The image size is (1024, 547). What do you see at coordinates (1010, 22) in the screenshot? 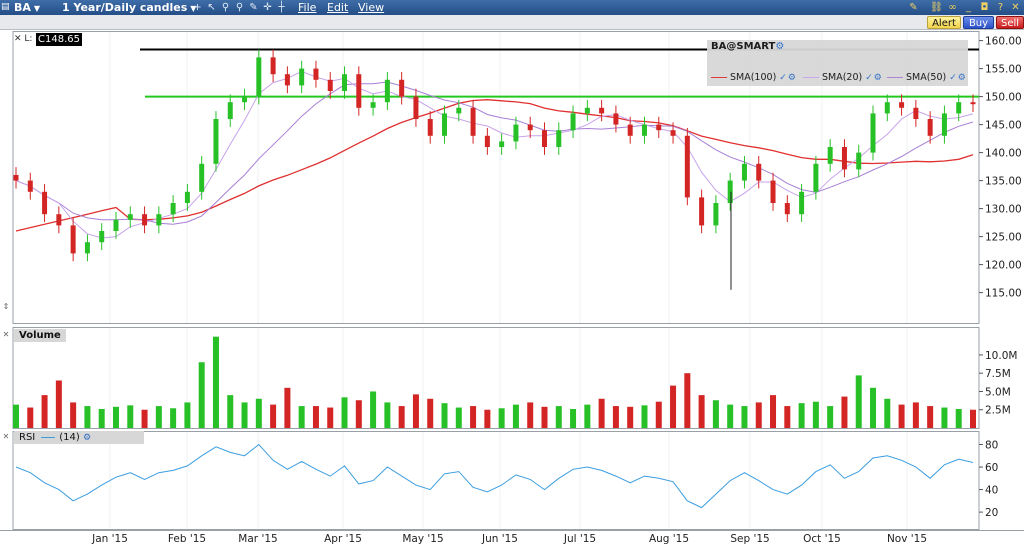
I see `sell-button: Sell` at bounding box center [1010, 22].